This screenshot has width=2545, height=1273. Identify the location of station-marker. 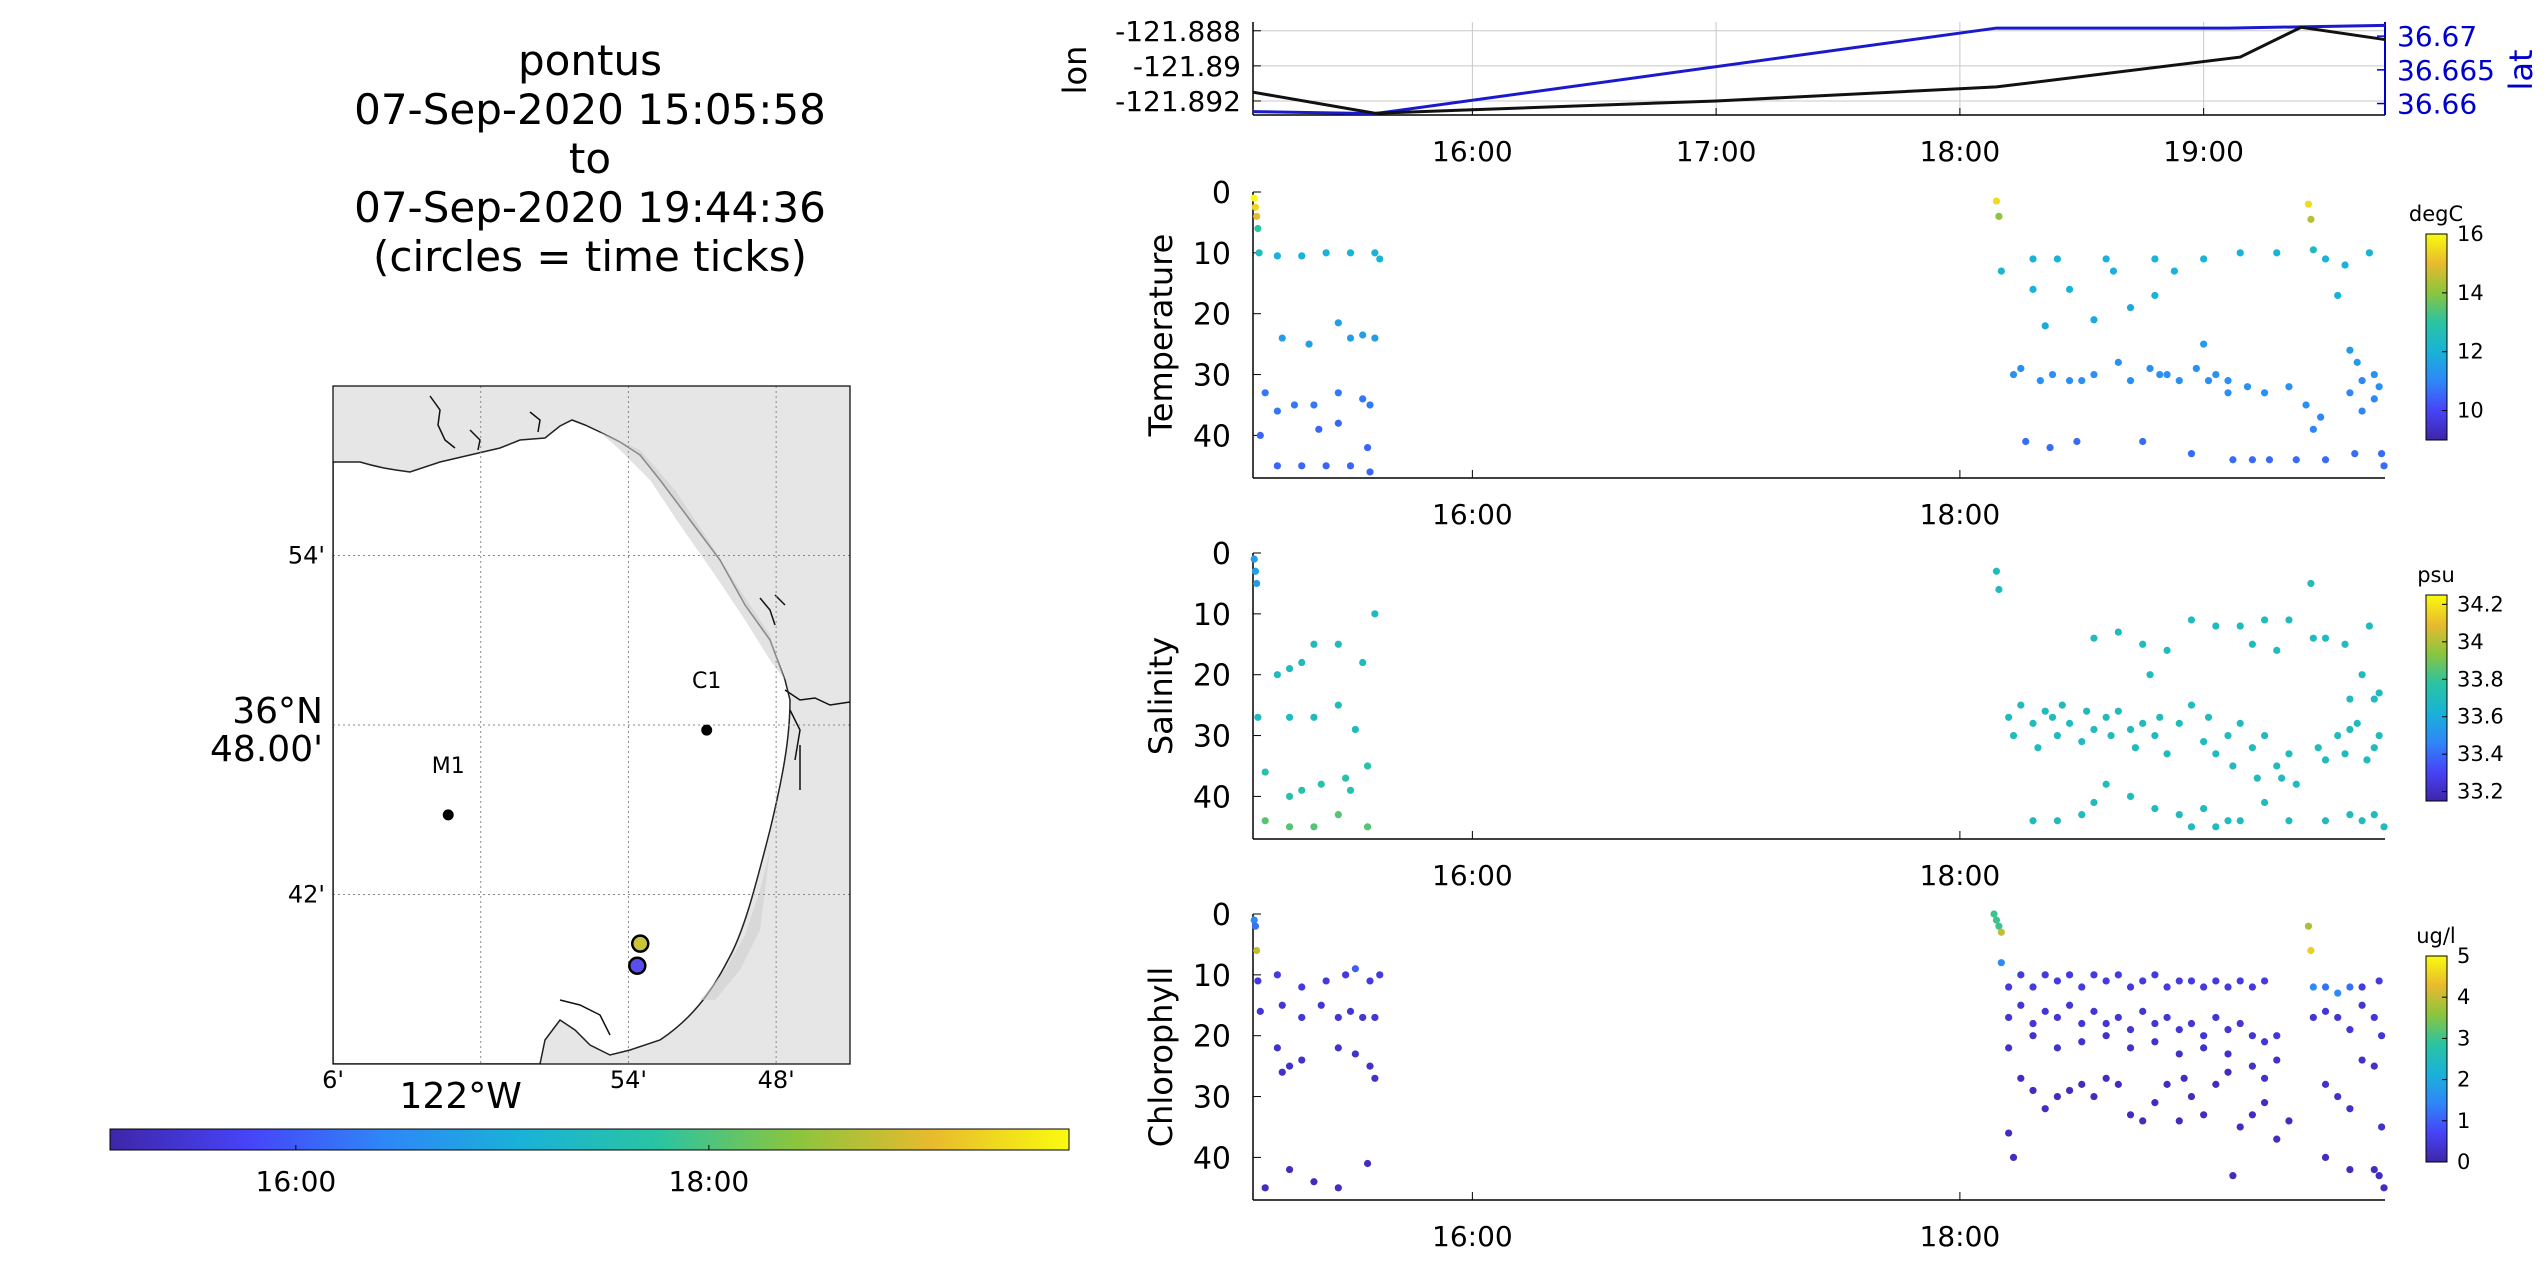
(448, 815).